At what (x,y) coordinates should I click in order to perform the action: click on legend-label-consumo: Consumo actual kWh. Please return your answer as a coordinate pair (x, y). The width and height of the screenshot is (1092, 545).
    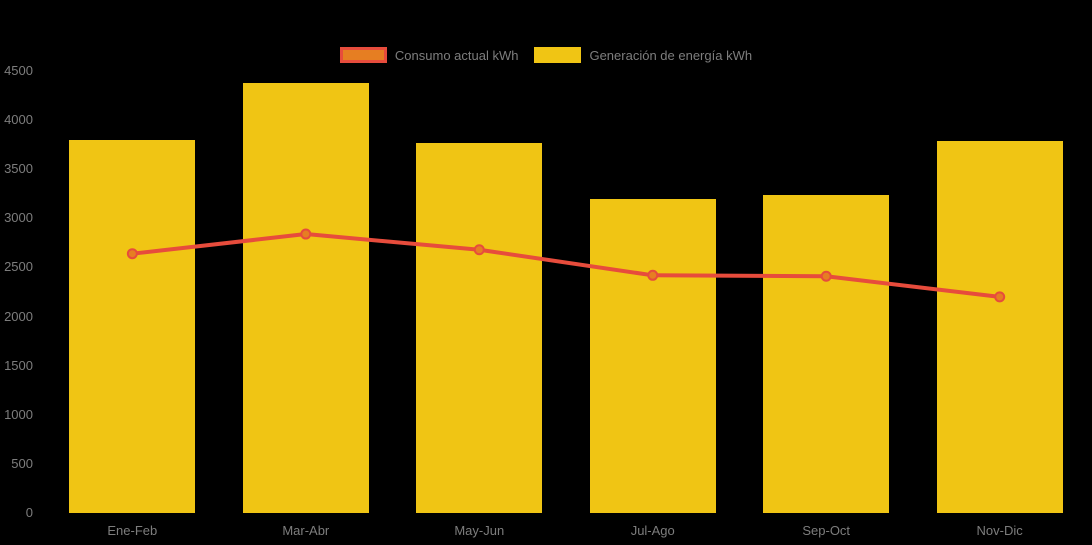
    Looking at the image, I should click on (456, 55).